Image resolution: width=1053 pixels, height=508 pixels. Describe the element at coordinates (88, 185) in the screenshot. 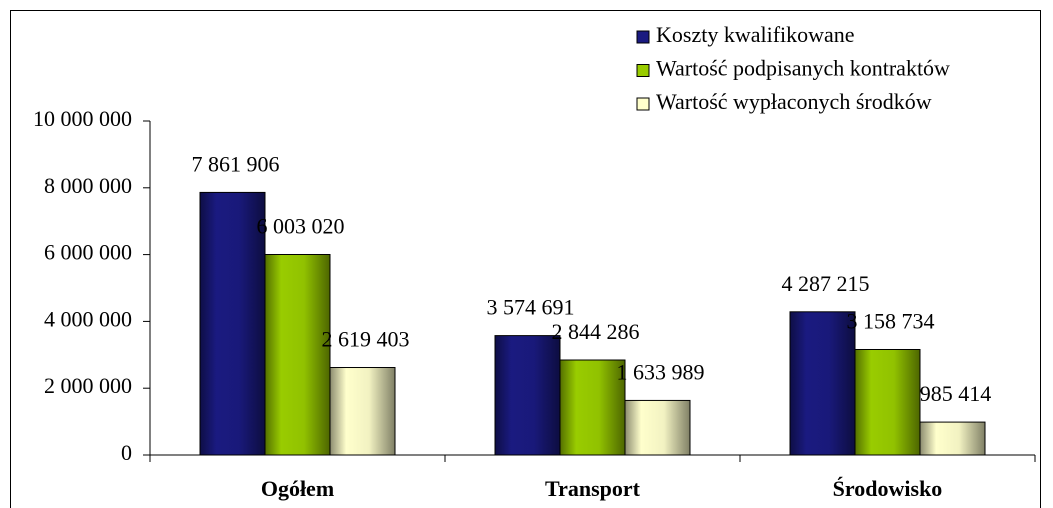

I see `y-tick-label: 8 000 000` at that location.